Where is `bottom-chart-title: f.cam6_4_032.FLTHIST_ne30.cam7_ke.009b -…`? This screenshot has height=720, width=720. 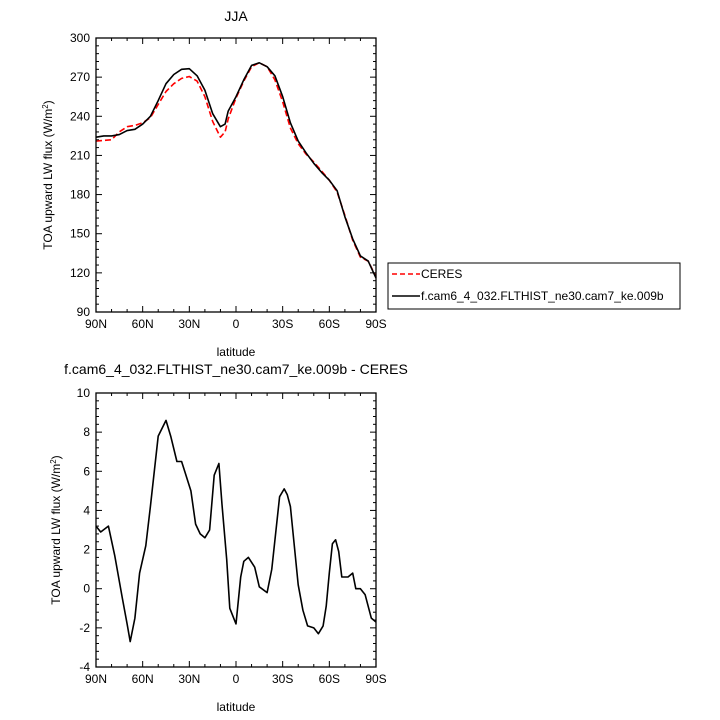
bottom-chart-title: f.cam6_4_032.FLTHIST_ne30.cam7_ke.009b -… is located at coordinates (236, 369).